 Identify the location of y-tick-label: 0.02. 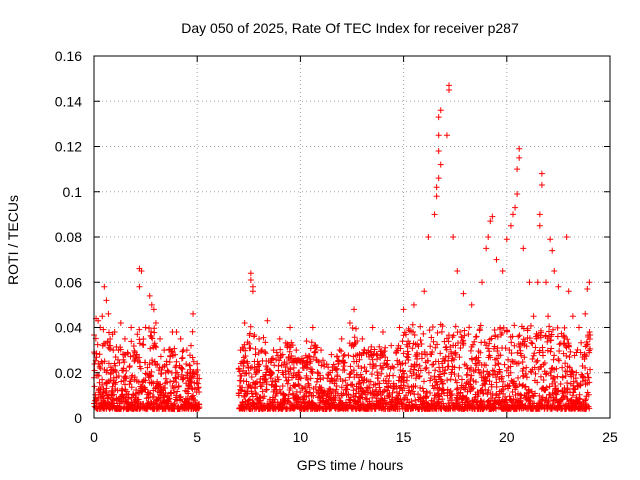
(68, 373).